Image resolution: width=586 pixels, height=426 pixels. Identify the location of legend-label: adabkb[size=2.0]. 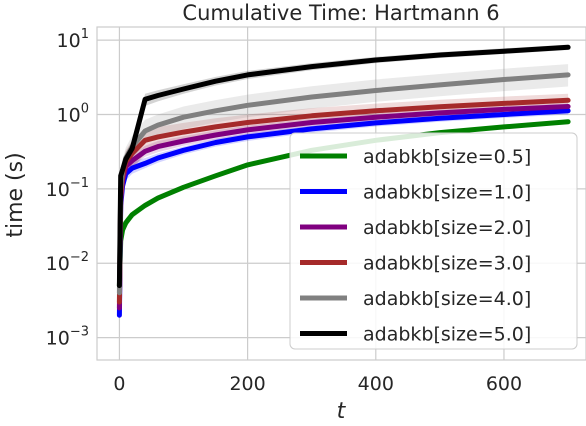
(447, 228).